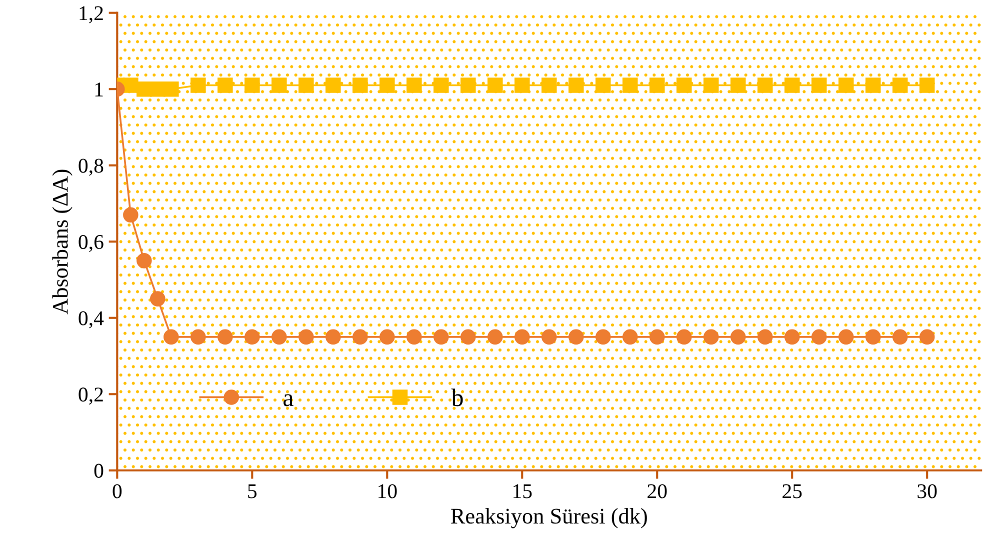  Describe the element at coordinates (91, 319) in the screenshot. I see `y-tick-label: 0,4` at that location.